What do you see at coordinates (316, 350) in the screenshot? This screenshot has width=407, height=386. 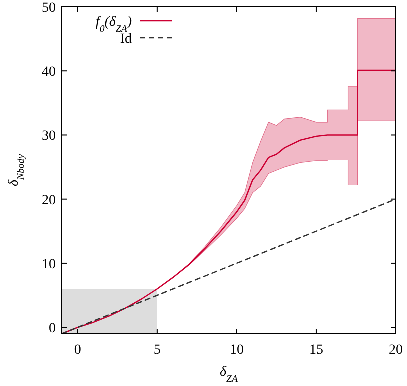 I see `x-tick-label: 15` at bounding box center [316, 350].